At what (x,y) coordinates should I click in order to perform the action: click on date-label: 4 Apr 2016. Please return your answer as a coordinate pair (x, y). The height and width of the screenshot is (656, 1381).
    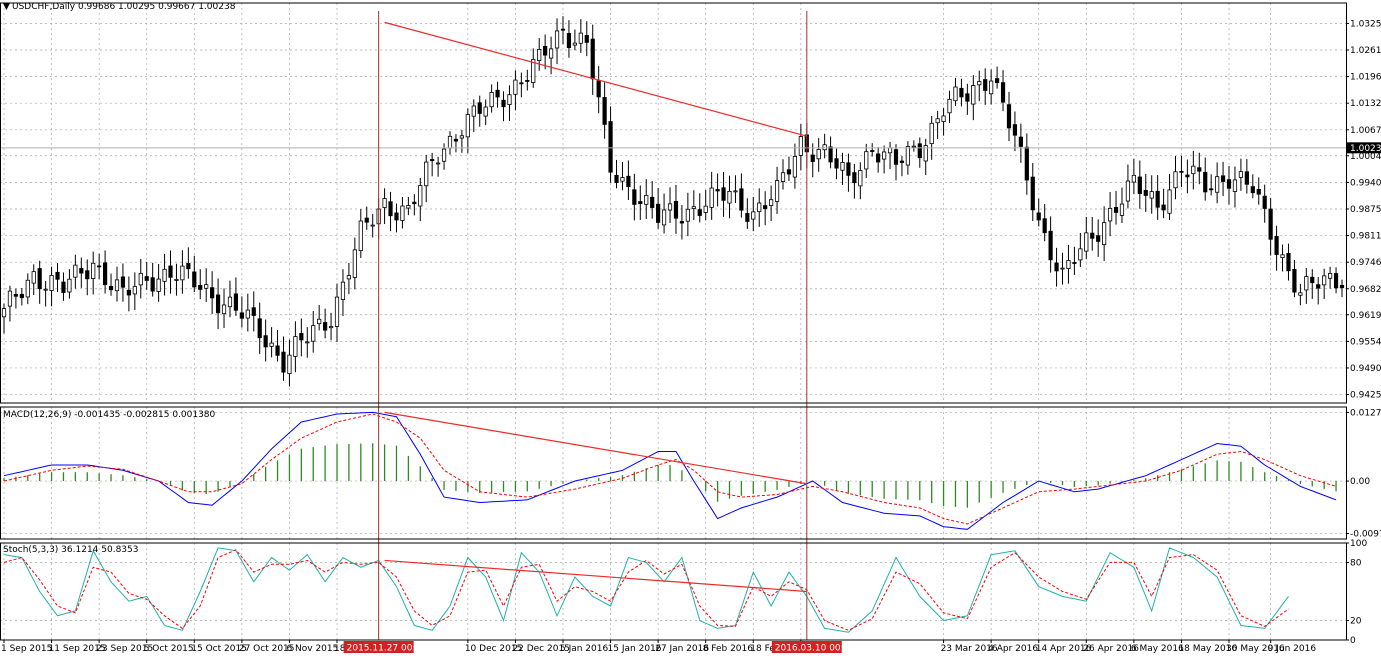
    Looking at the image, I should click on (1013, 649).